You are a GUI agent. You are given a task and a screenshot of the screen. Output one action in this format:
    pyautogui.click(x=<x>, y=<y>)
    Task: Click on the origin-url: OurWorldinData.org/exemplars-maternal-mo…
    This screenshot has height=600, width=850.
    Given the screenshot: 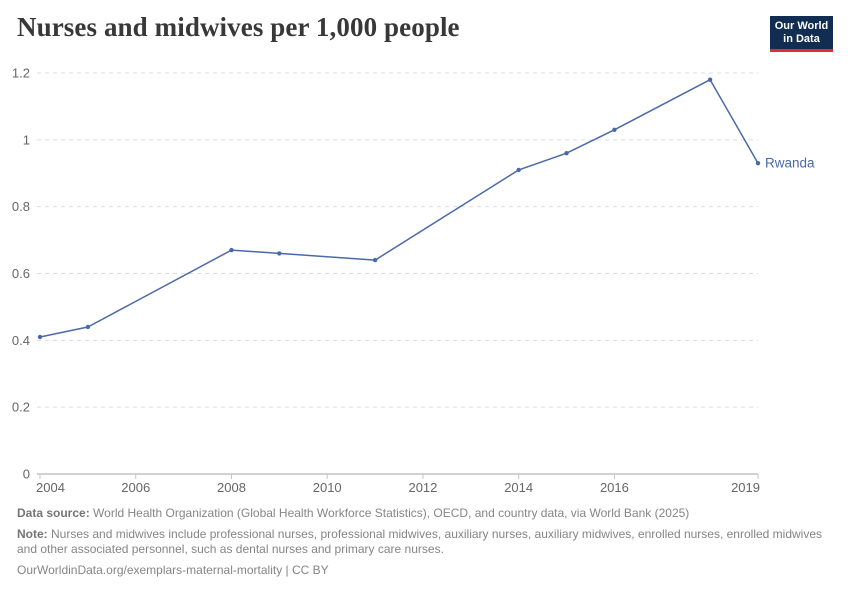 What is the action you would take?
    pyautogui.click(x=173, y=569)
    